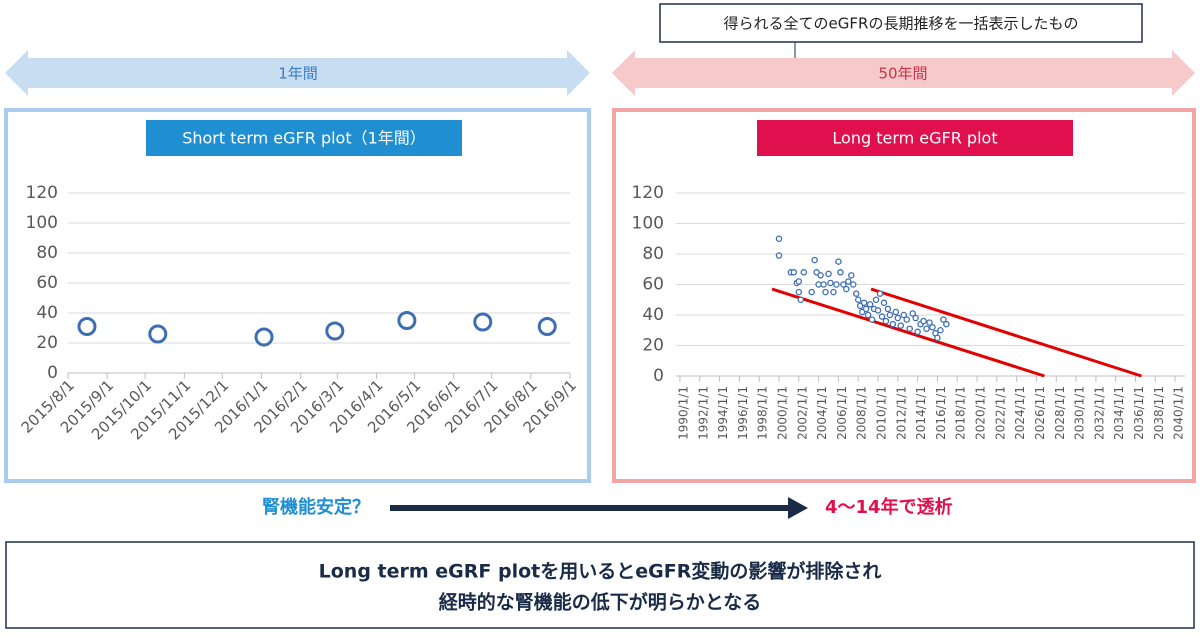 The image size is (1200, 637). What do you see at coordinates (304, 138) in the screenshot?
I see `chart-title: Short term eGFR plot（1年間）` at bounding box center [304, 138].